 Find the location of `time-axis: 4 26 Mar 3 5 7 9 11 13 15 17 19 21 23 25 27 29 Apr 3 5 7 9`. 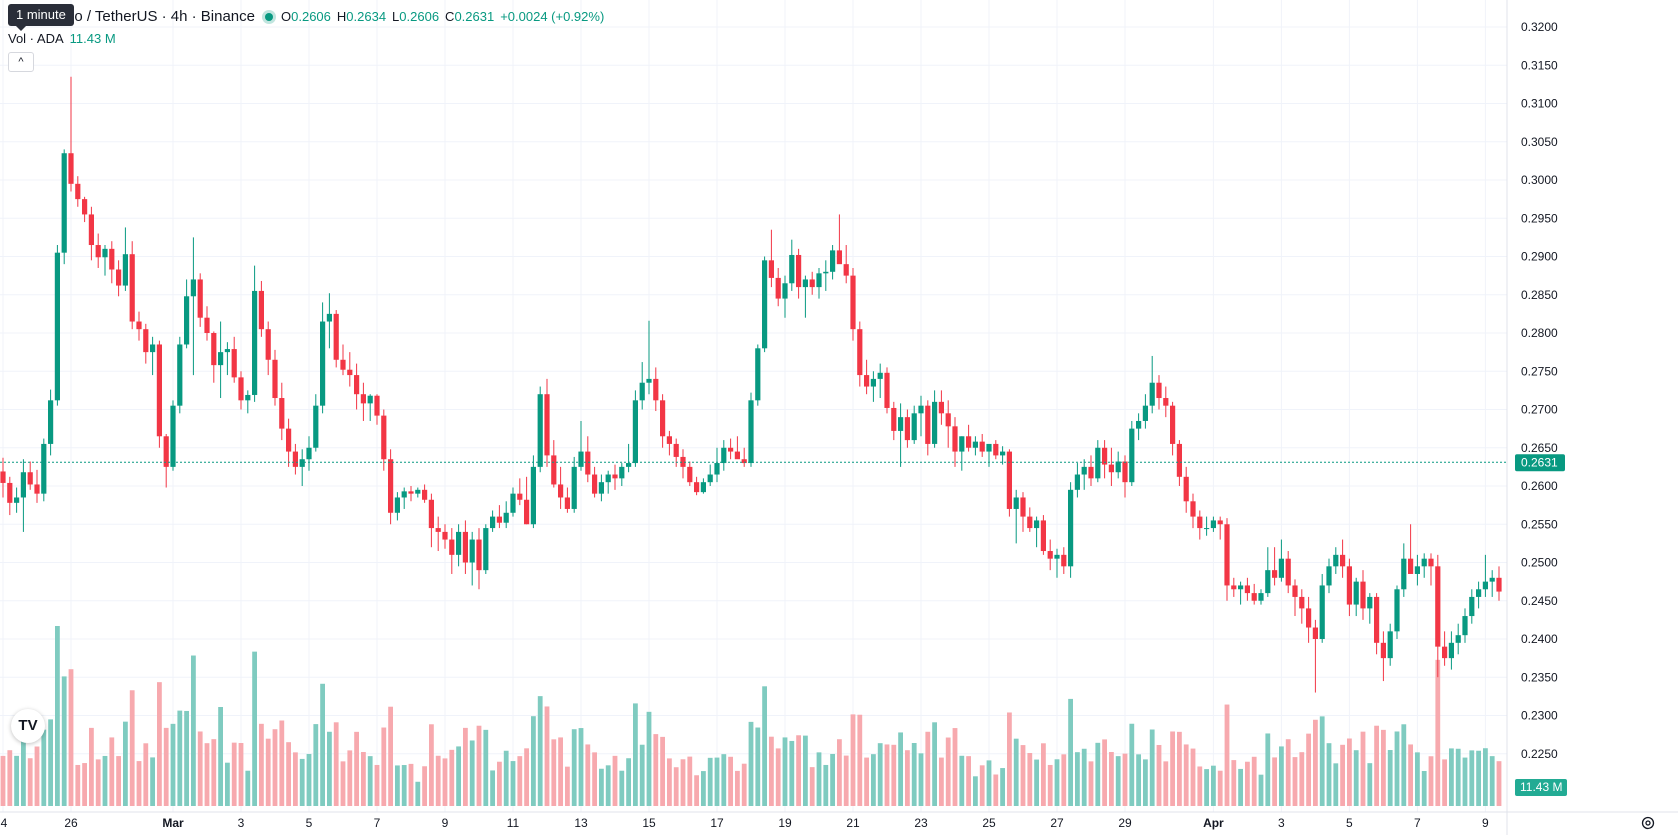

time-axis: 4 26 Mar 3 5 7 9 11 13 15 17 19 21 23 25 27 29 Apr 3 5 7 9 is located at coordinates (839, 820).